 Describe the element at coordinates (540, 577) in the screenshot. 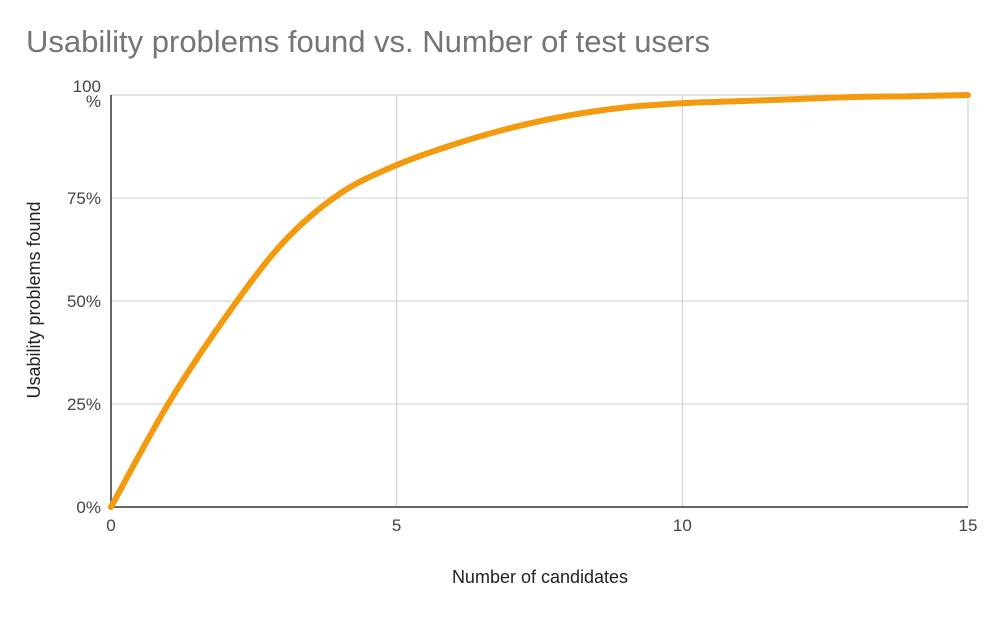

I see `x-axis-title: Number of candidates` at that location.